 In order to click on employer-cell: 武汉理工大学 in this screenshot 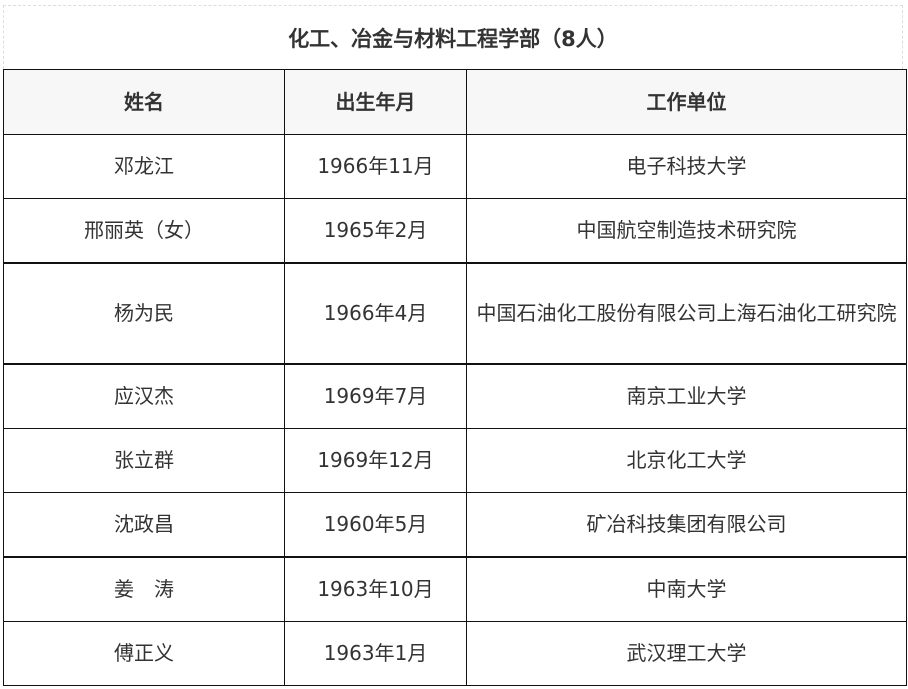, I will do `click(686, 653)`.